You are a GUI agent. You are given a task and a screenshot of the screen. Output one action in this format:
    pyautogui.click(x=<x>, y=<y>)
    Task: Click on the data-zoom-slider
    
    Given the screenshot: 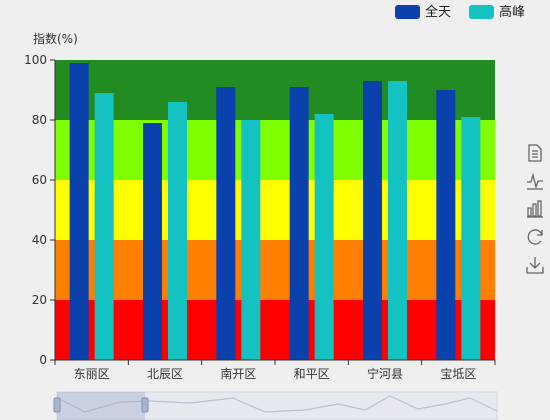 What is the action you would take?
    pyautogui.click(x=275, y=405)
    